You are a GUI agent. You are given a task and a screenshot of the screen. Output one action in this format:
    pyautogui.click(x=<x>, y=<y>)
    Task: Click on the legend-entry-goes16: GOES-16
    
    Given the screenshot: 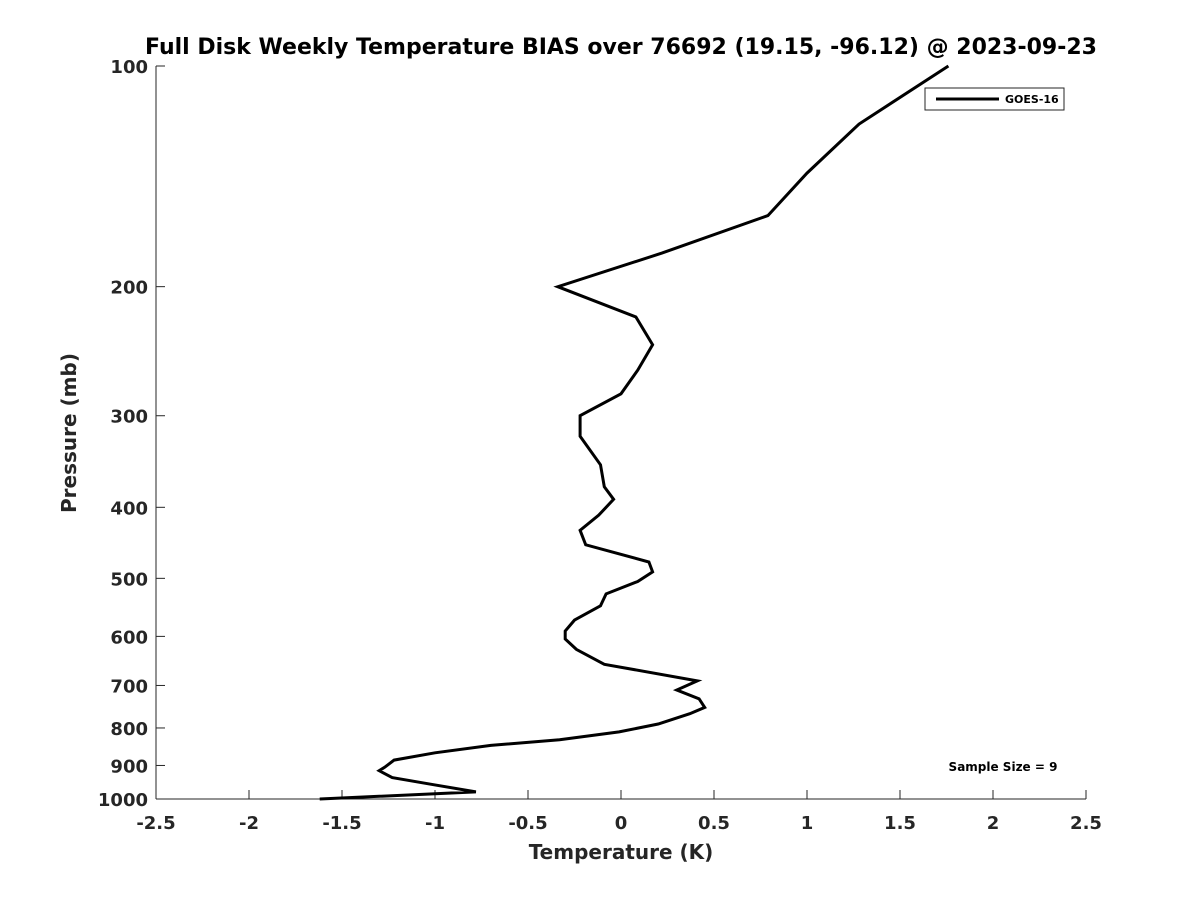 What is the action you would take?
    pyautogui.click(x=1032, y=99)
    